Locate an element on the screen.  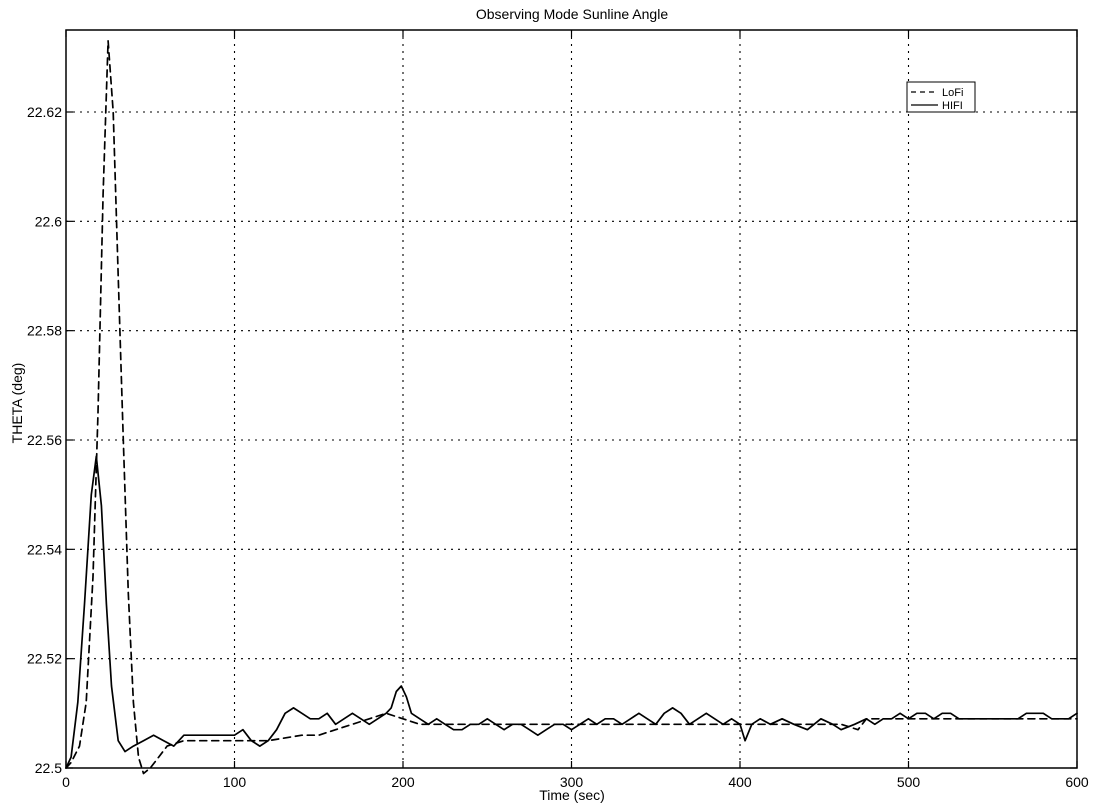
x-tick-label: 0 is located at coordinates (66, 782).